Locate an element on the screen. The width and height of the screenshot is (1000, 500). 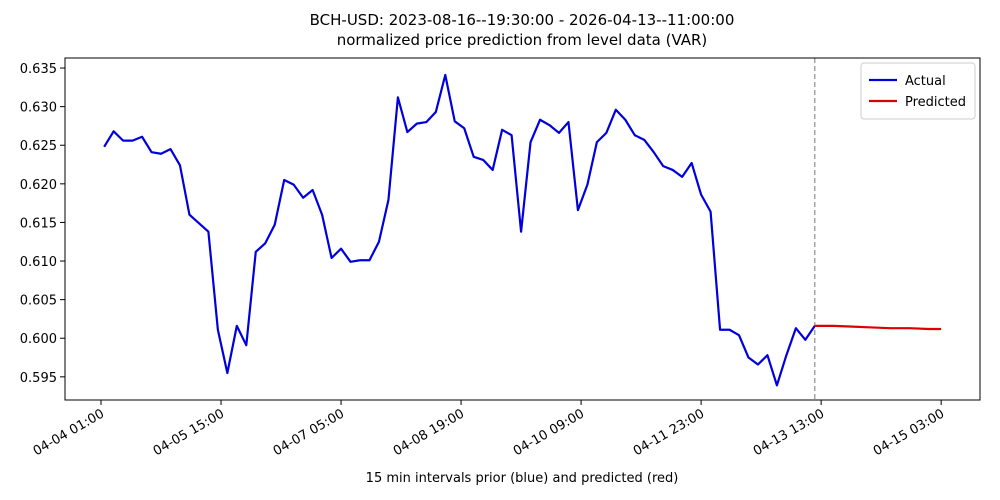
x-tick-label: 04-15 03:00 is located at coordinates (909, 432).